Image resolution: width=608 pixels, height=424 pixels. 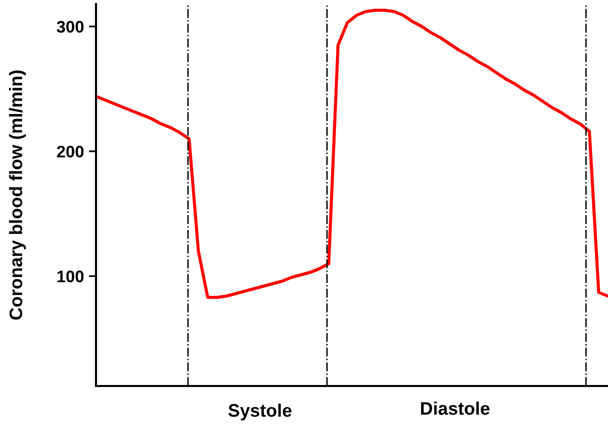 What do you see at coordinates (70, 276) in the screenshot?
I see `y-tick-label: 100` at bounding box center [70, 276].